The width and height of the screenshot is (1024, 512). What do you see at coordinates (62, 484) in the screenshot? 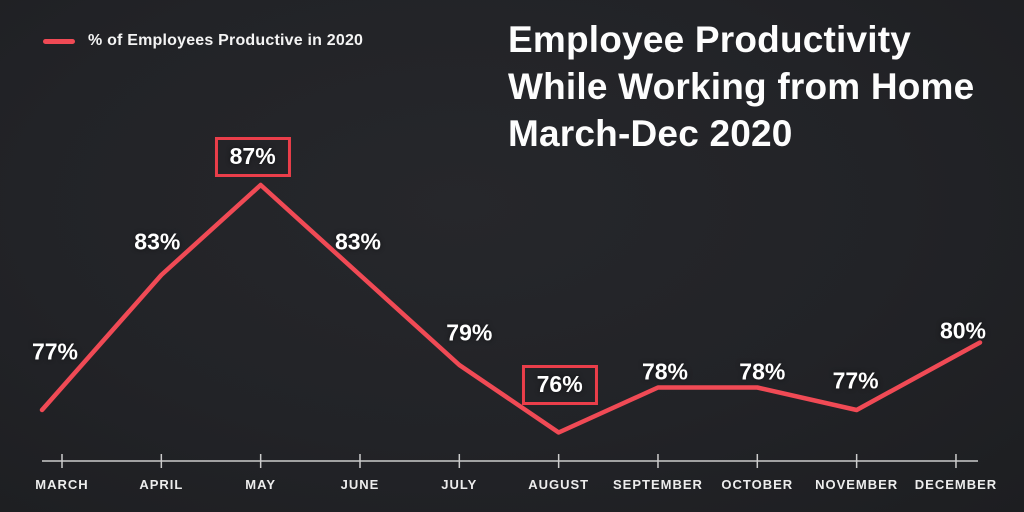
I see `x-axis-label-march: MARCH` at bounding box center [62, 484].